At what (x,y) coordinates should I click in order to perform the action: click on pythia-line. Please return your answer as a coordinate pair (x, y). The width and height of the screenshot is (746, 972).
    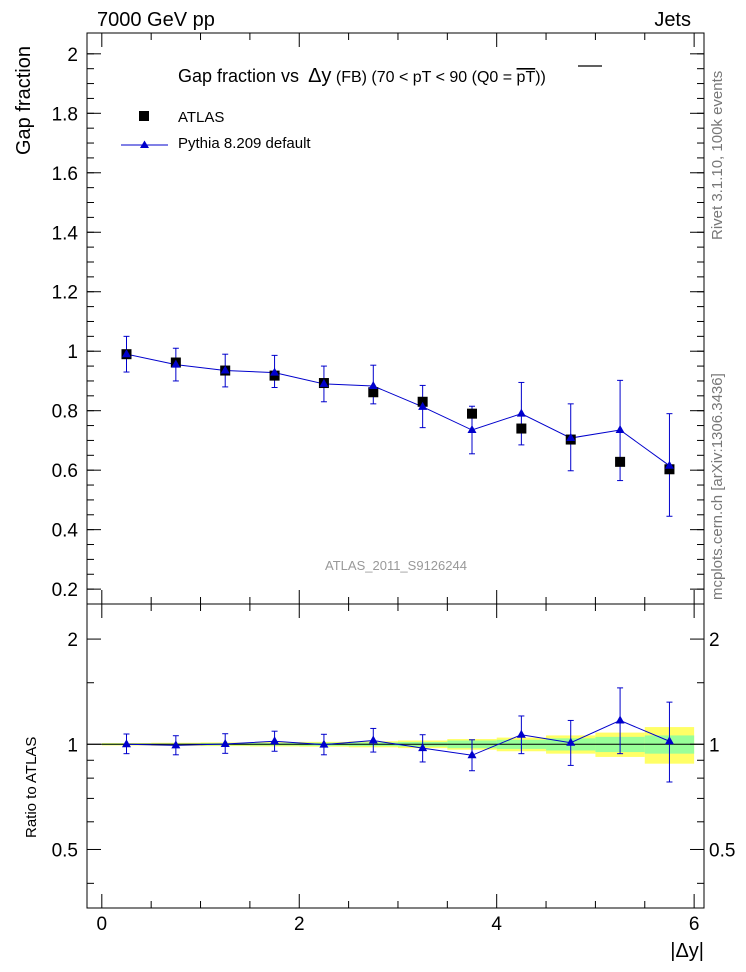
    Looking at the image, I should click on (398, 410).